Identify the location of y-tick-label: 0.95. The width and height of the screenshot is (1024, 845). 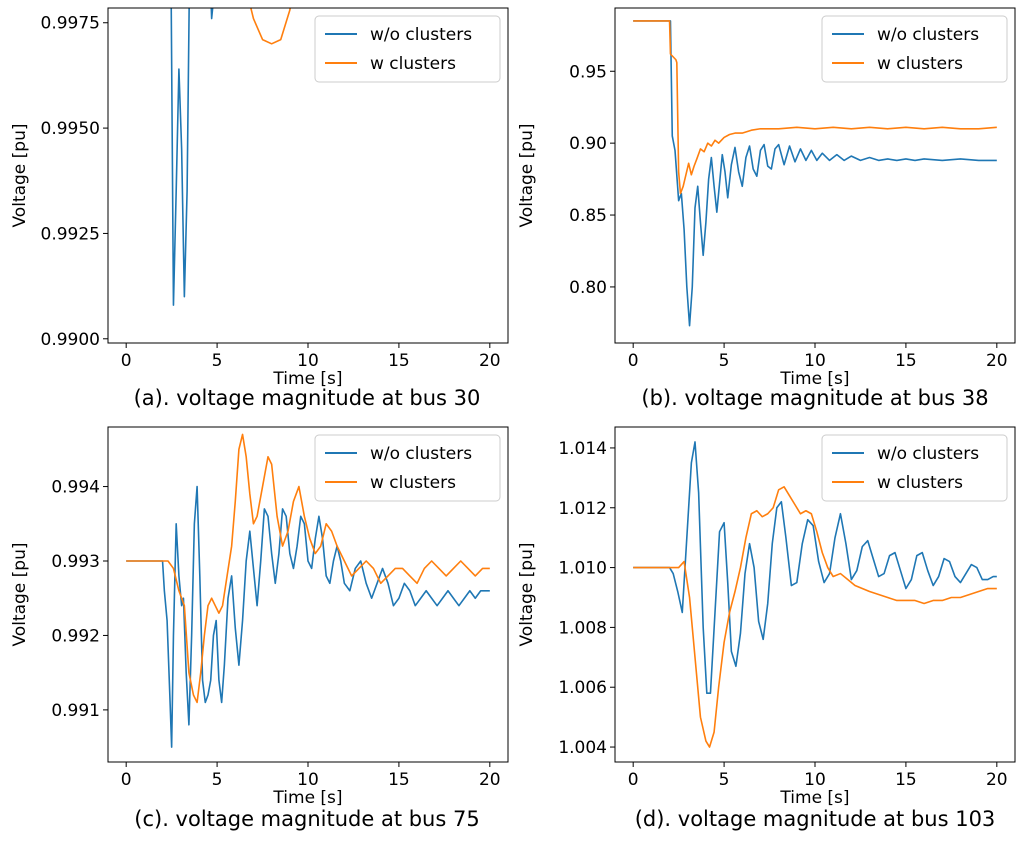
(588, 72).